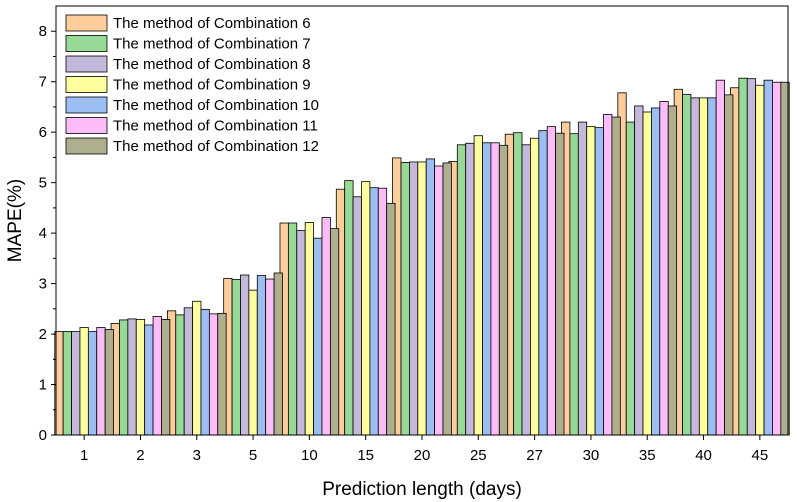 This screenshot has width=797, height=502. I want to click on x-tick-label-35: 35, so click(647, 455).